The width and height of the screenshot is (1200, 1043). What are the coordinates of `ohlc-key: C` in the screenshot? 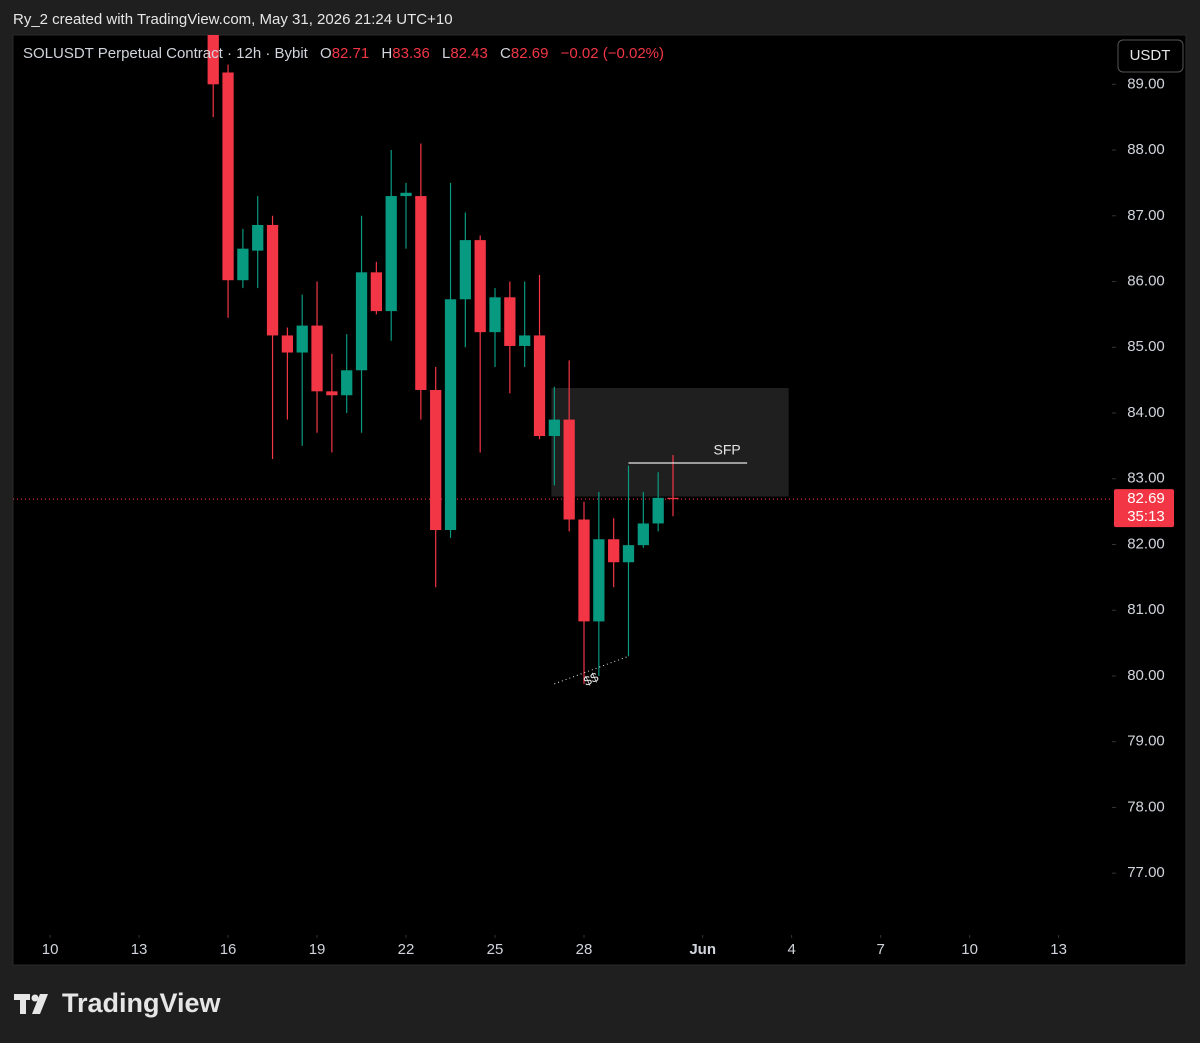 It's located at (505, 53).